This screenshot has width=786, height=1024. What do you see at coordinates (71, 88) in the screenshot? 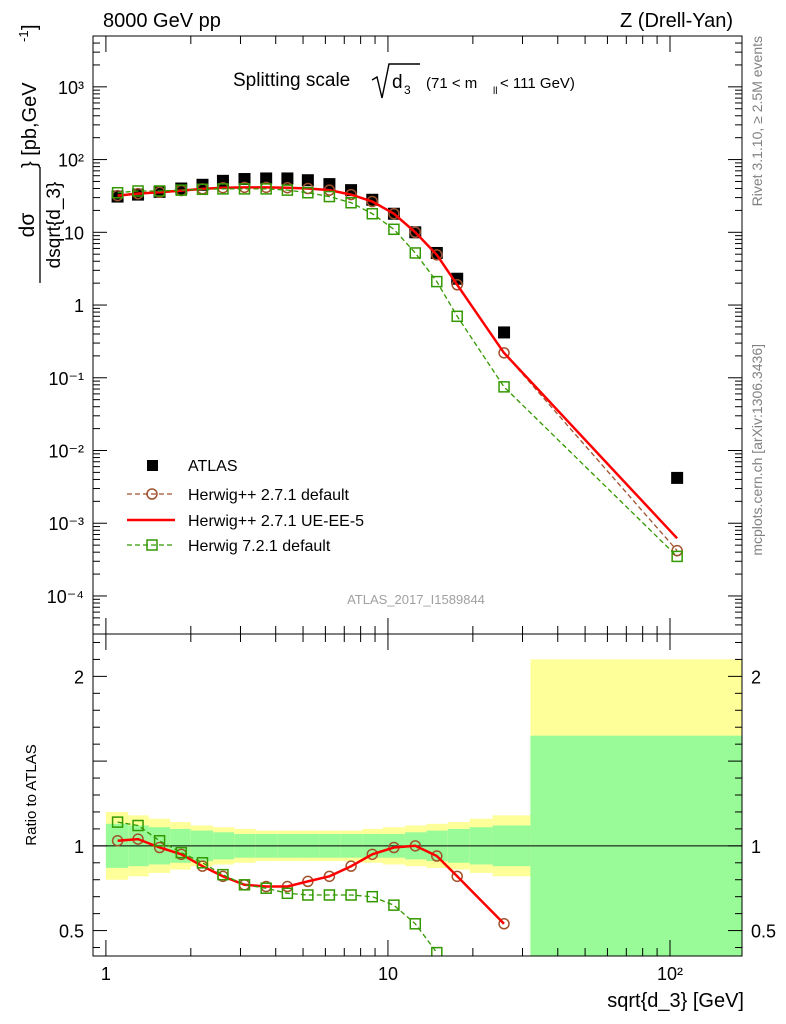
I see `main-y-tick-label: 10³` at bounding box center [71, 88].